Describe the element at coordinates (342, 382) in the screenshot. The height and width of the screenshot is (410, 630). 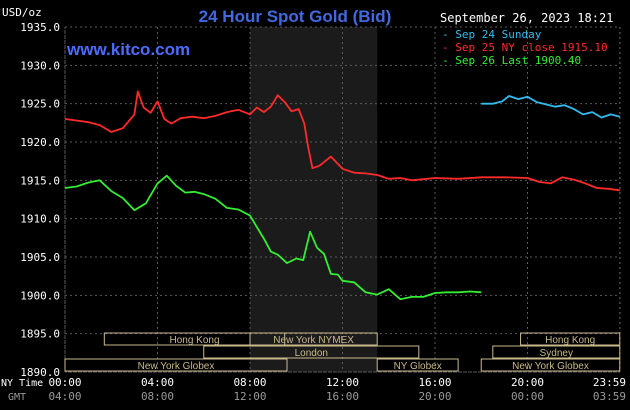
I see `x-tick-label-ny: 12:00` at that location.